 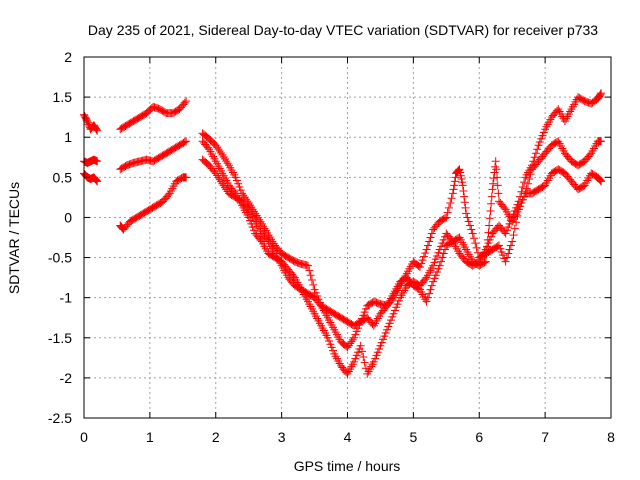 I want to click on x-tick-label: 3, so click(x=282, y=437).